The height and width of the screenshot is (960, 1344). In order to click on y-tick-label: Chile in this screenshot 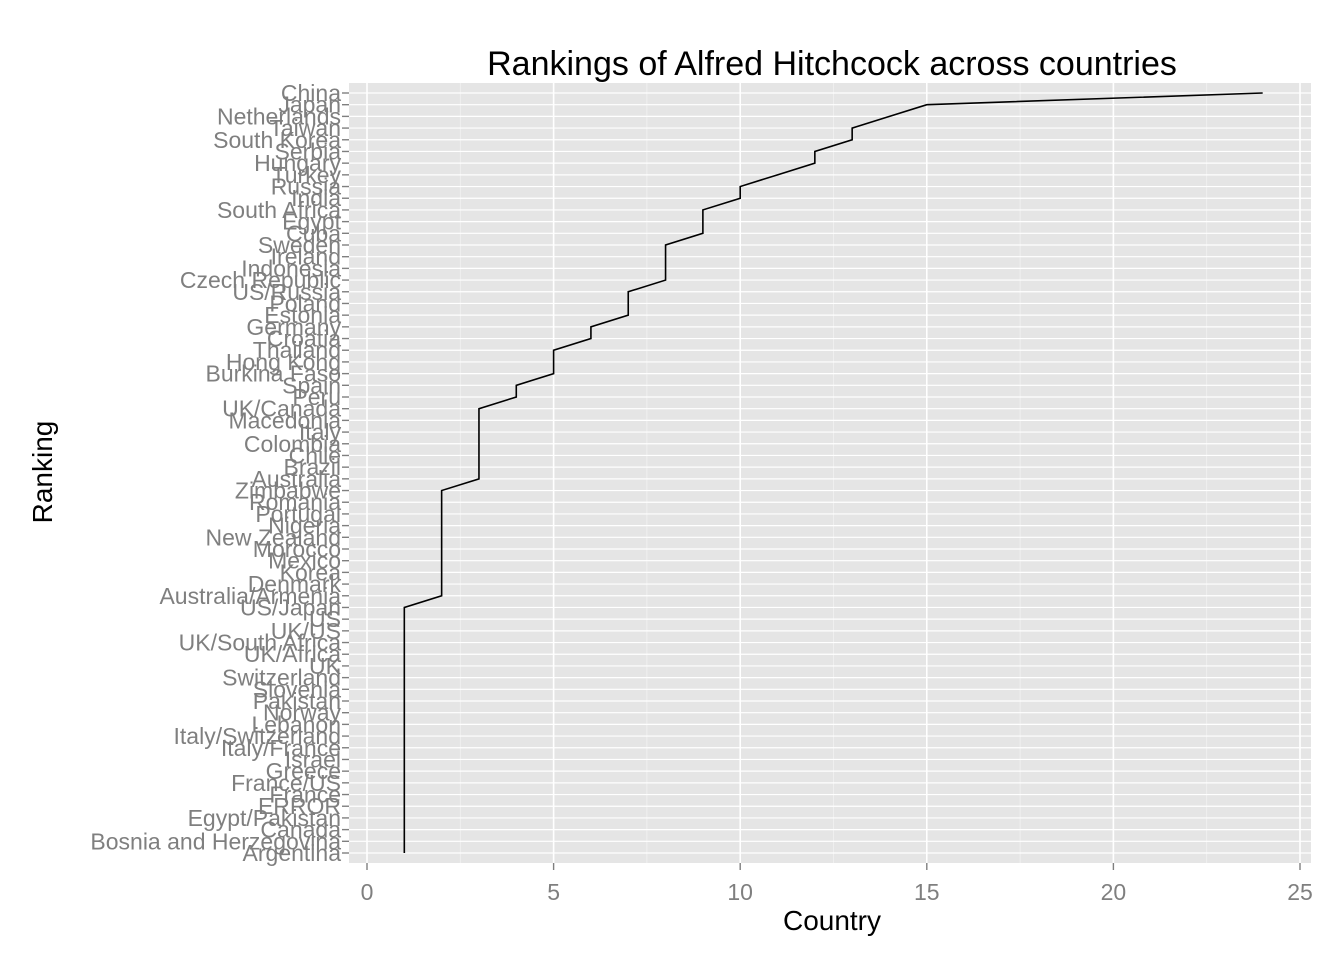, I will do `click(315, 455)`.